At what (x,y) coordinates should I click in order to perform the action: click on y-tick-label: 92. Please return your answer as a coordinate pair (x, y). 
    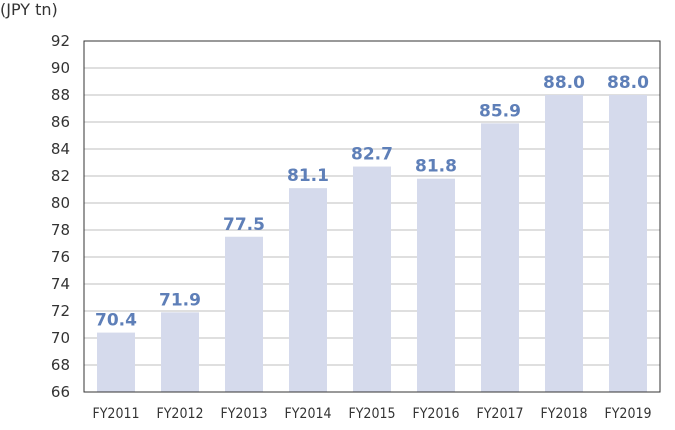
    Looking at the image, I should click on (60, 41).